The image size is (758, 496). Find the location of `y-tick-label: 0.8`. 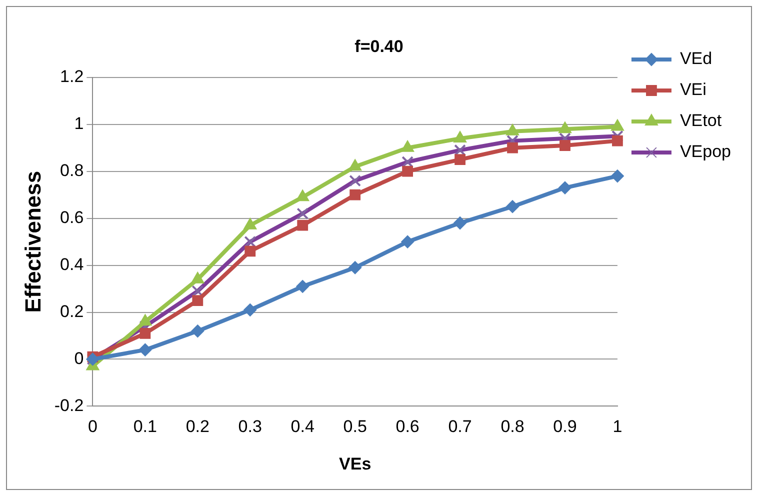

y-tick-label: 0.8 is located at coordinates (72, 170).